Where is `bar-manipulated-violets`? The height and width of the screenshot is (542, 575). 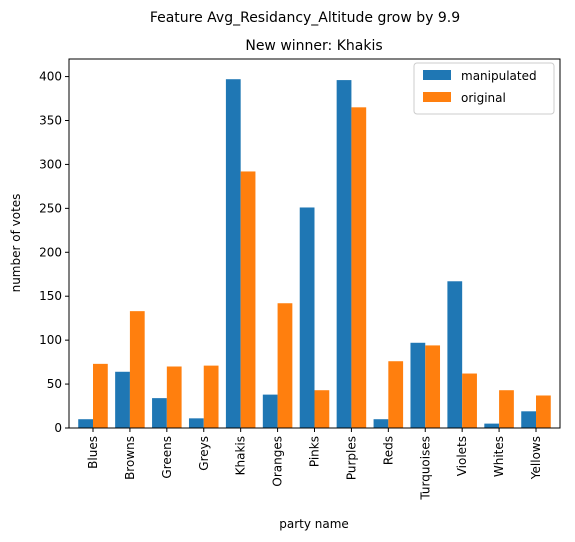
bar-manipulated-violets is located at coordinates (455, 354).